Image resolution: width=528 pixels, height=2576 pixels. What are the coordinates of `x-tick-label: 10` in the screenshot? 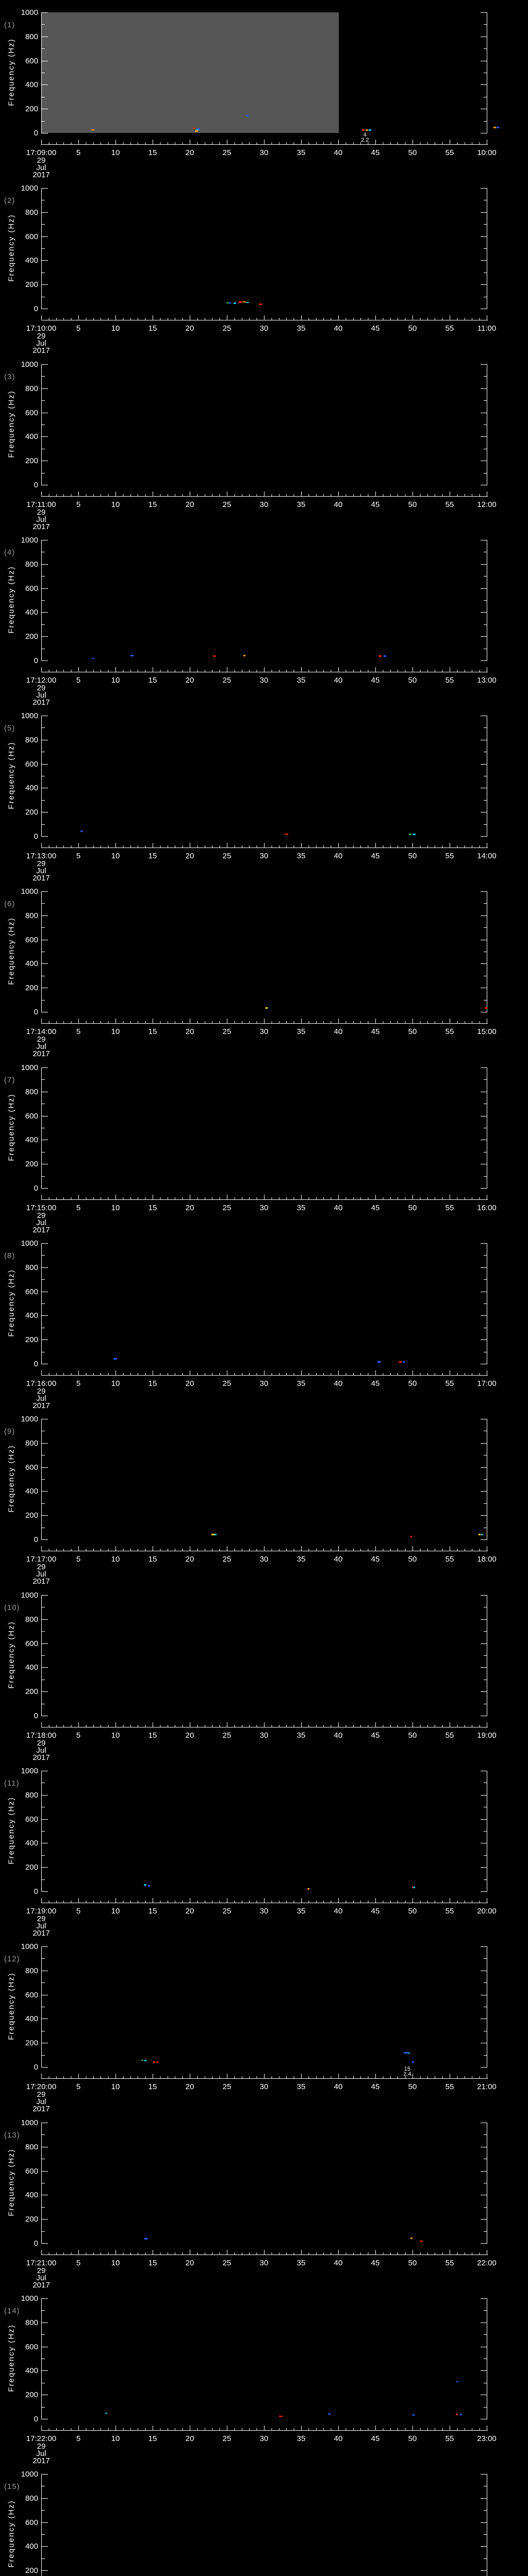 It's located at (115, 2263).